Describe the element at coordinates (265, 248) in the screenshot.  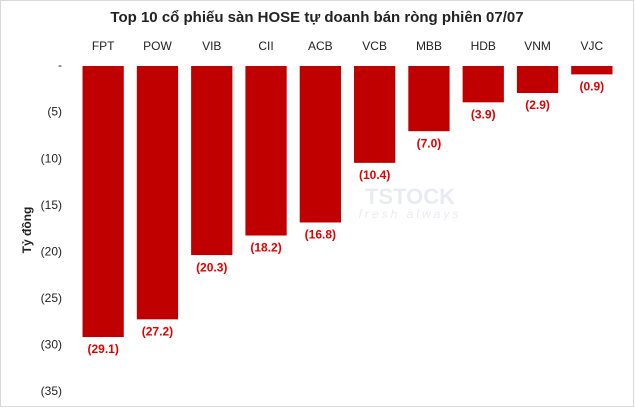
I see `value-label: (18.2)` at that location.